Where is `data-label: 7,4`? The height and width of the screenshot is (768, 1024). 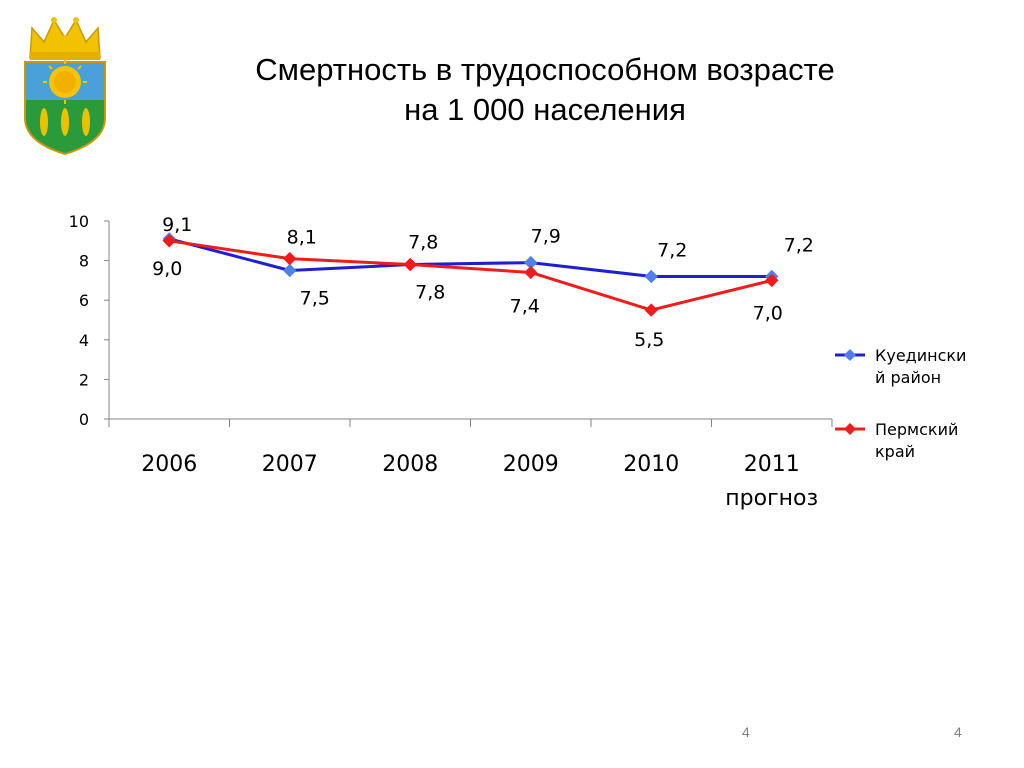 data-label: 7,4 is located at coordinates (525, 306).